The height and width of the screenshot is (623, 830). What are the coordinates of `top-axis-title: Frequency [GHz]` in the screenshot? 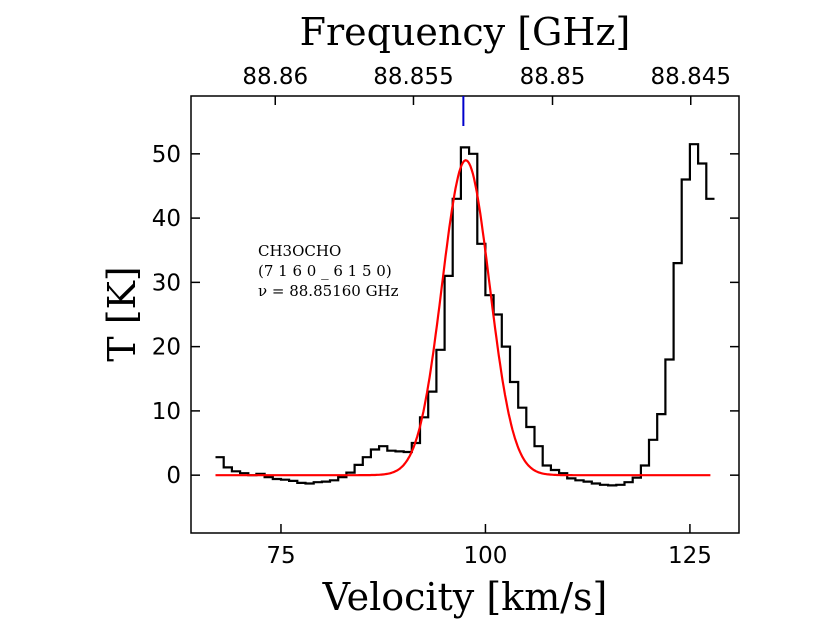 It's located at (465, 32).